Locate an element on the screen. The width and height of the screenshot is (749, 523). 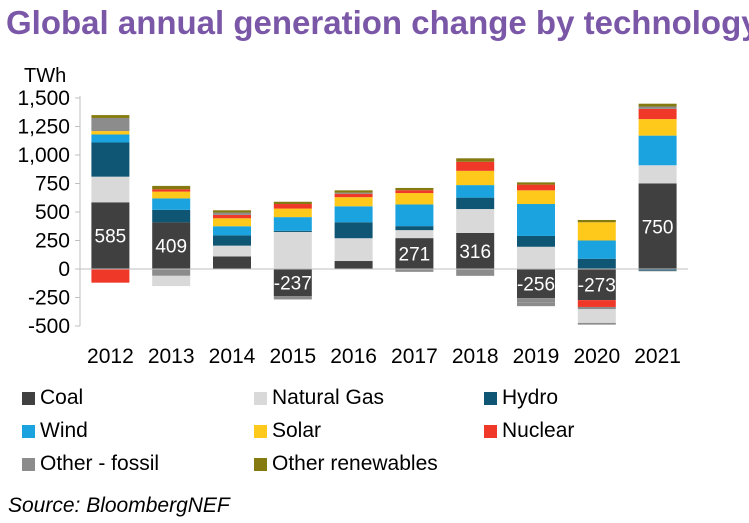
bar-segment-2017-other-renewables is located at coordinates (414, 189).